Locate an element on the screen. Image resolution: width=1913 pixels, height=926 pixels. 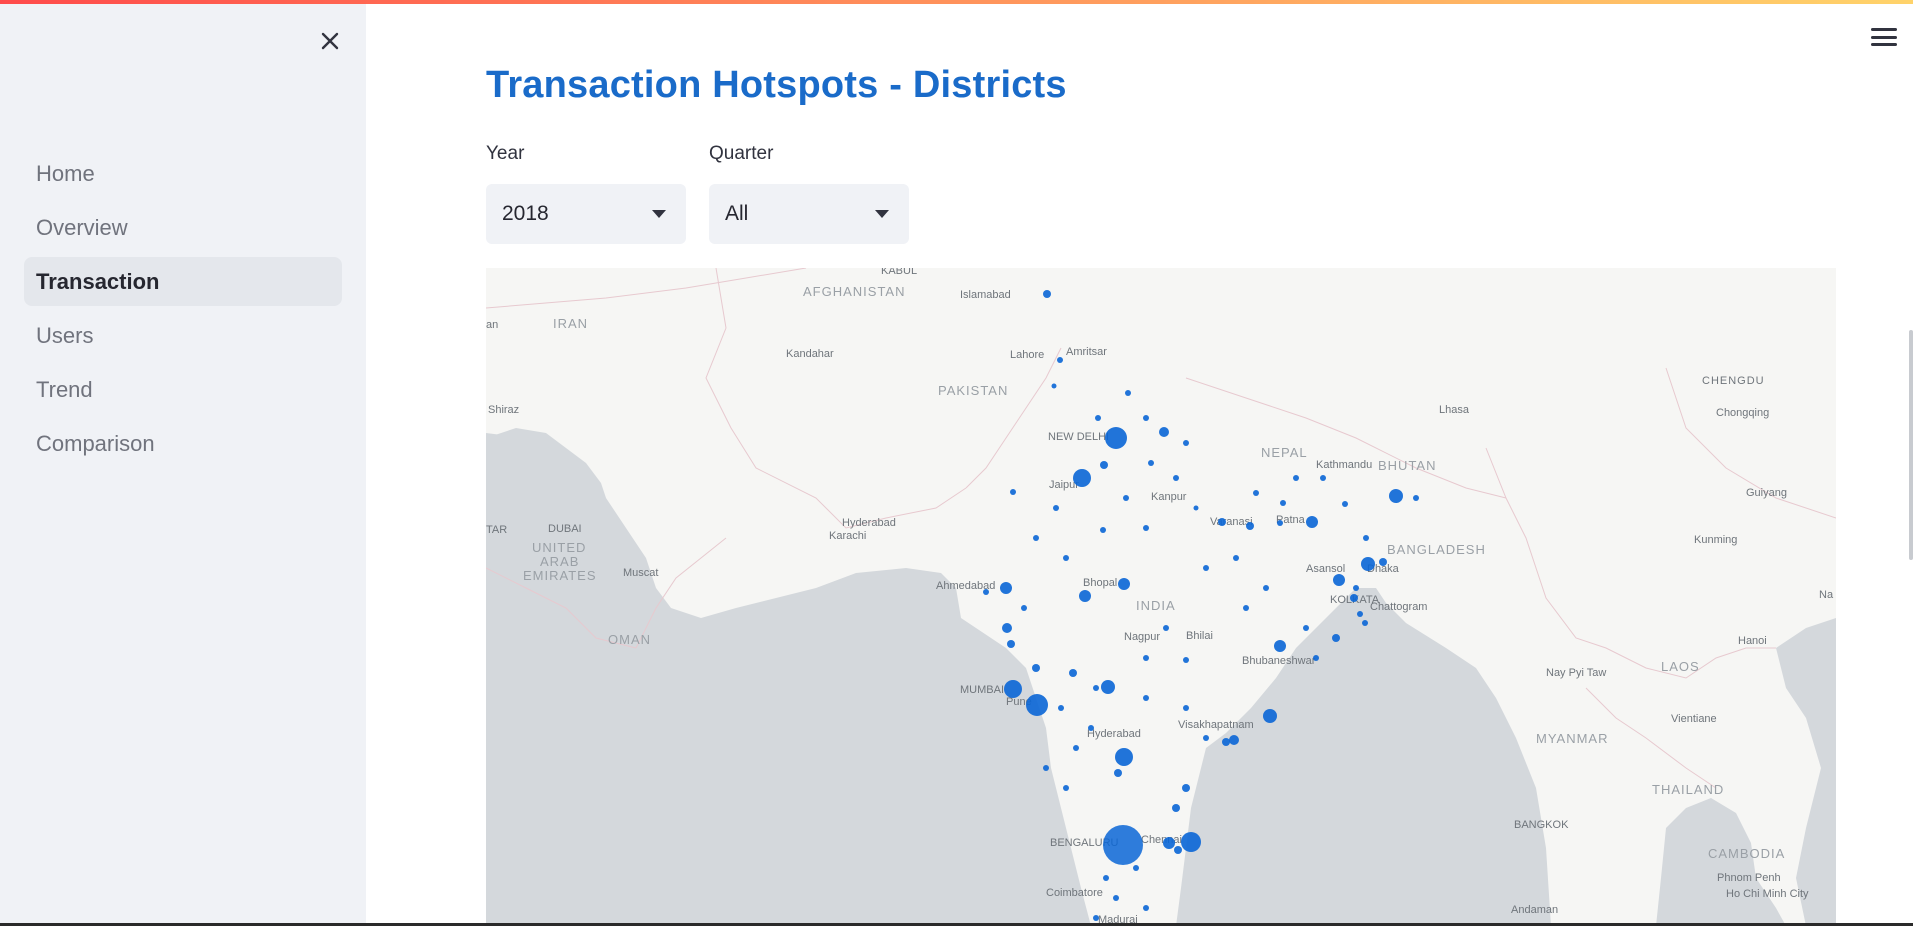
sidebar-item-overview: Overview is located at coordinates (183, 227).